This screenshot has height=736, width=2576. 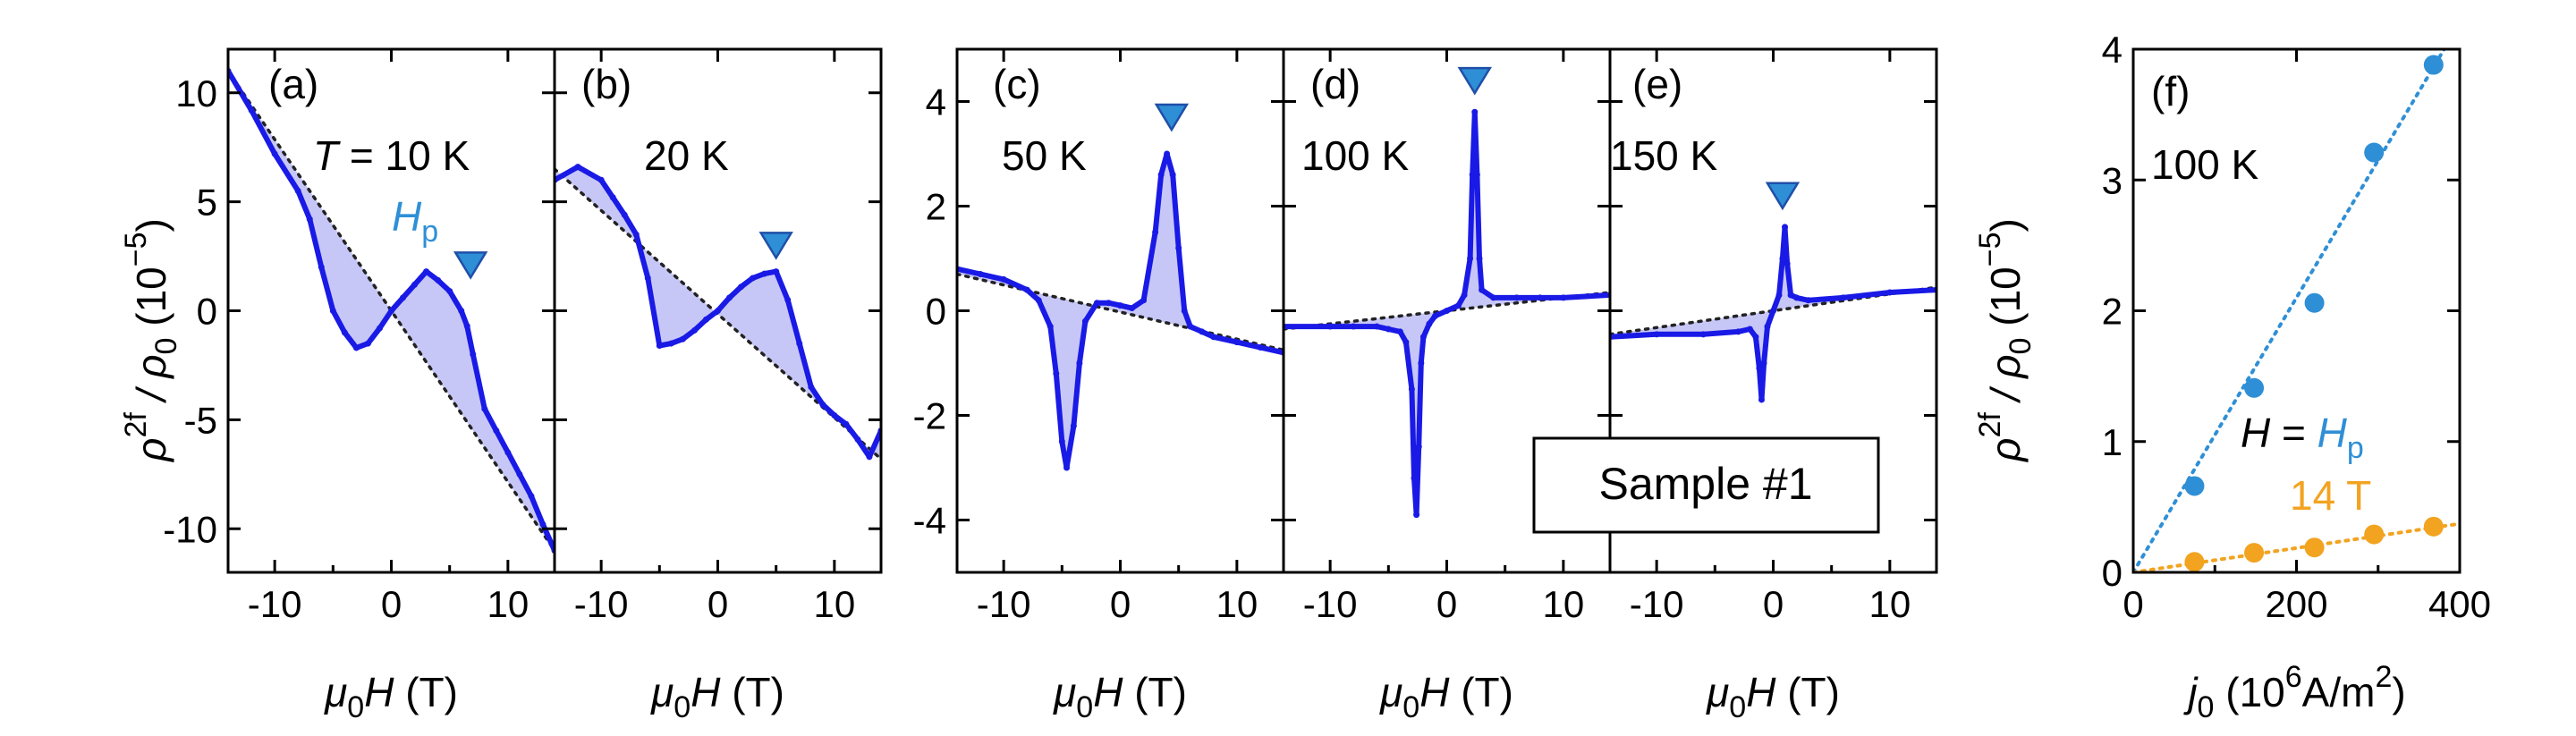 I want to click on series-label-14t: 14 T, so click(x=2330, y=495).